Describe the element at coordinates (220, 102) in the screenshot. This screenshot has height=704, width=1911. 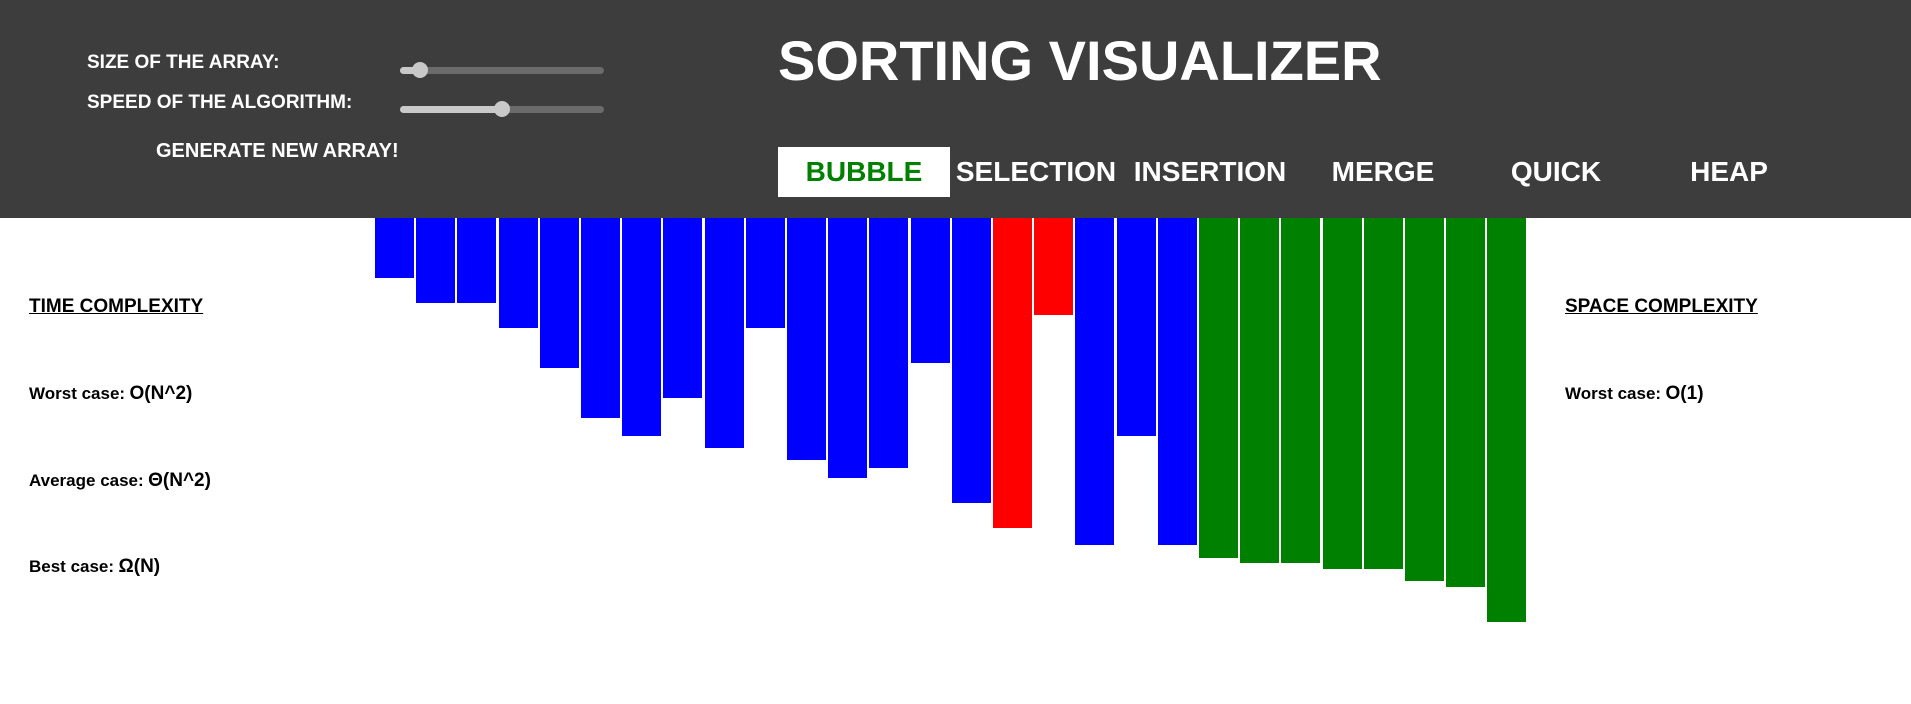
I see `speed-label: SPEED OF THE ALGORITHM:` at that location.